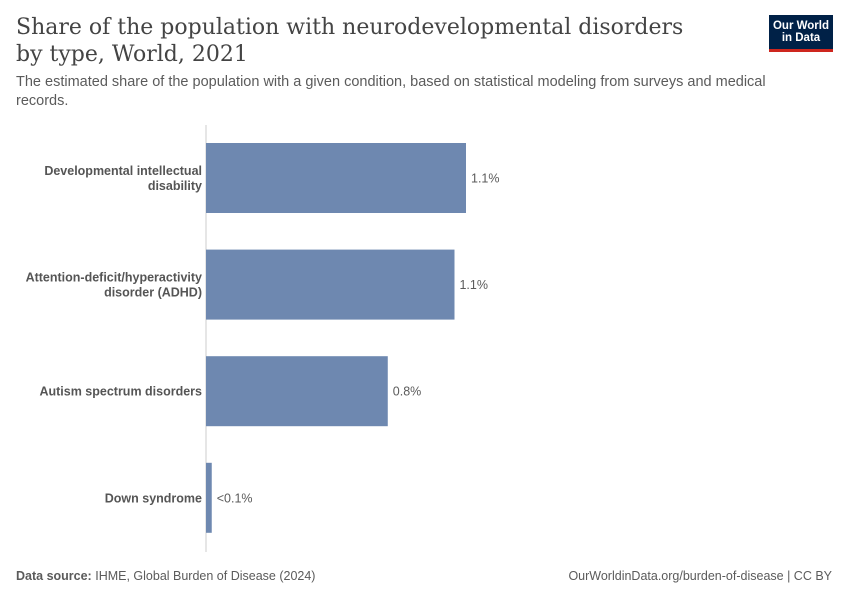 The width and height of the screenshot is (850, 600). Describe the element at coordinates (123, 178) in the screenshot. I see `category-label: Developmental intellectual disability` at that location.